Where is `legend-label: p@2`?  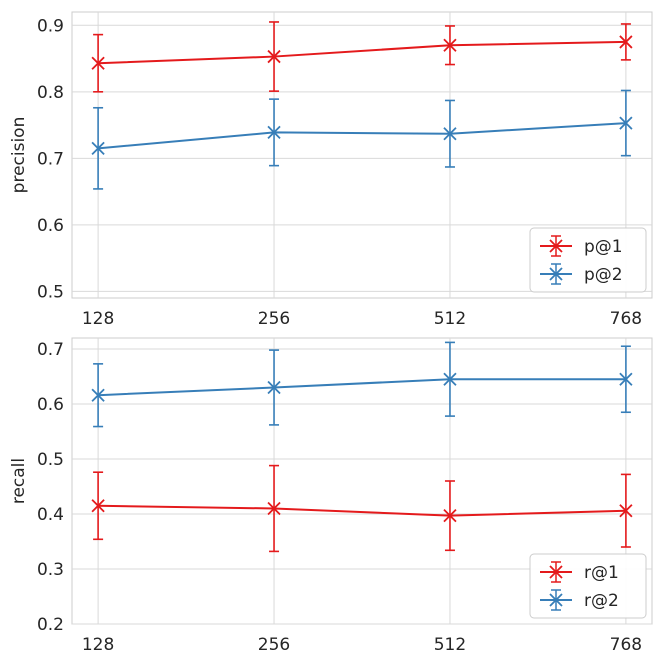 legend-label: p@2 is located at coordinates (603, 275).